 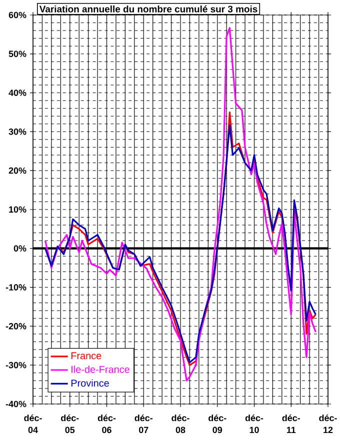 What do you see at coordinates (254, 424) in the screenshot?
I see `x-tick-label: déc-10` at bounding box center [254, 424].